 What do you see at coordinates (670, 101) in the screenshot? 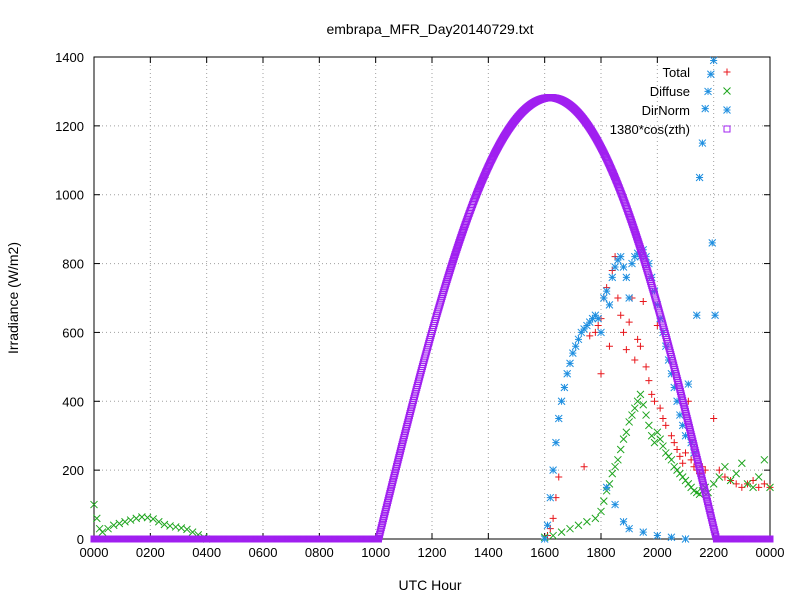
I see `legend: Total Diffuse DirNorm 1380*cos(zth)` at bounding box center [670, 101].